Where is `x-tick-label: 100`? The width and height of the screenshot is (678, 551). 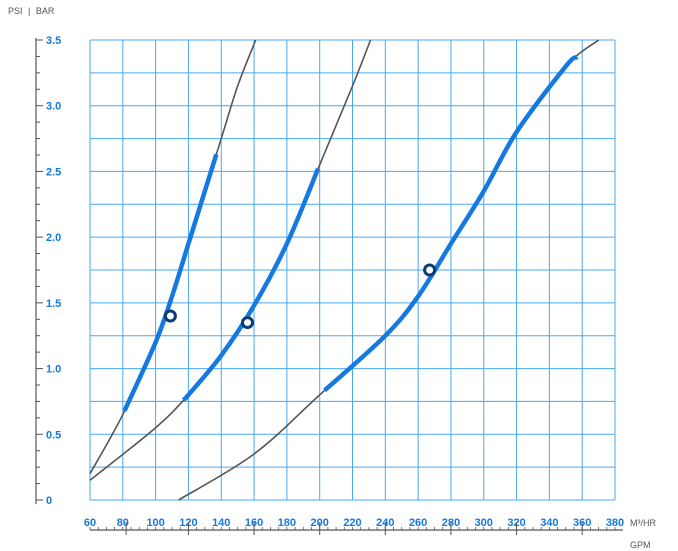 x-tick-label: 100 is located at coordinates (155, 523).